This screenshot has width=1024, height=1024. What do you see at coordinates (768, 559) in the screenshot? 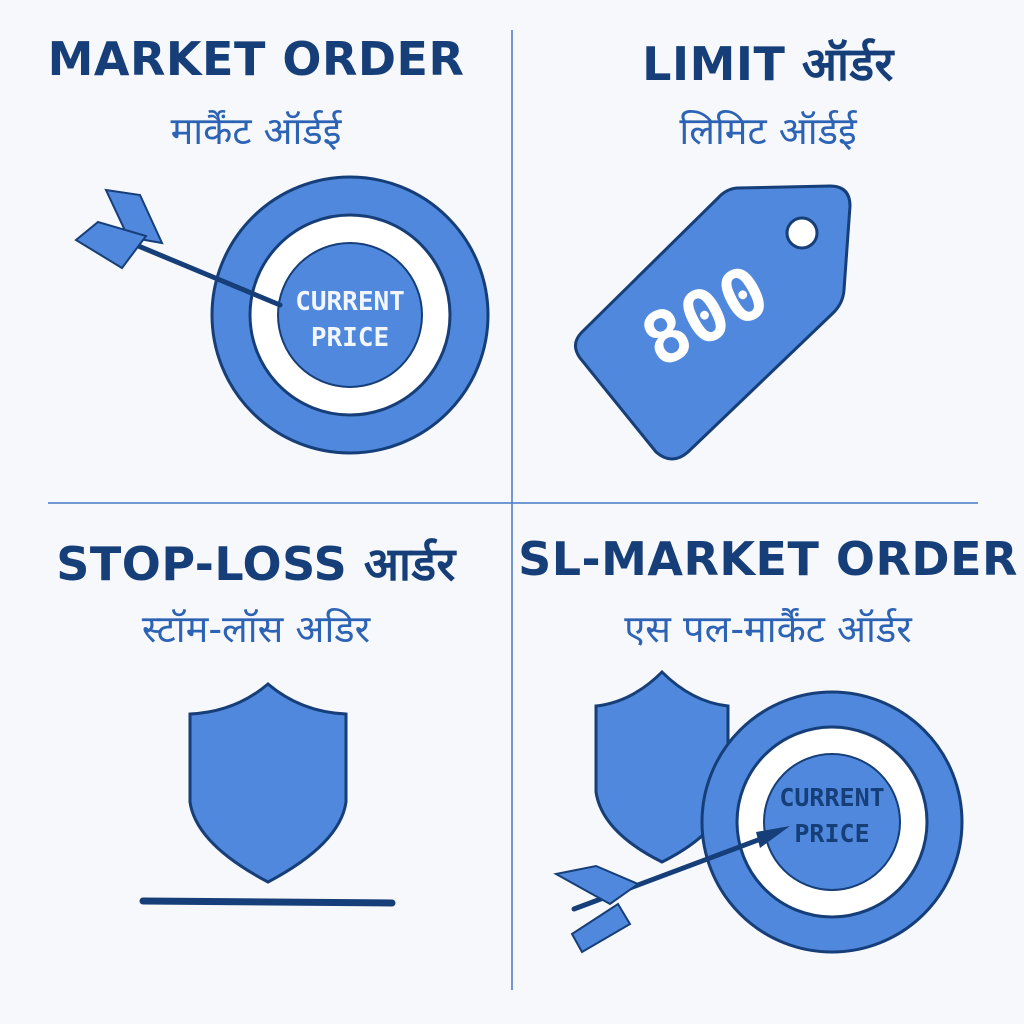
I see `sl-market-title-en: SL-MARKET ORDER` at bounding box center [768, 559].